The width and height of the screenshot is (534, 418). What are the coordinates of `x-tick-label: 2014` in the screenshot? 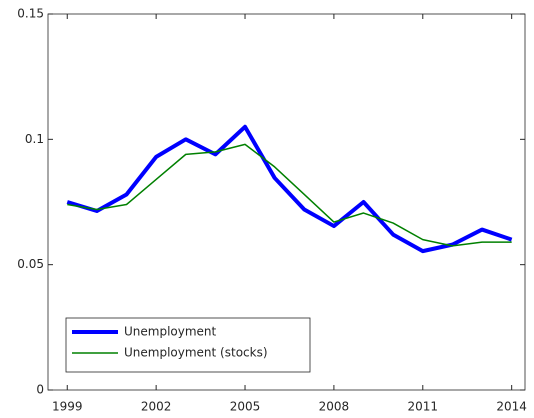 It's located at (511, 407).